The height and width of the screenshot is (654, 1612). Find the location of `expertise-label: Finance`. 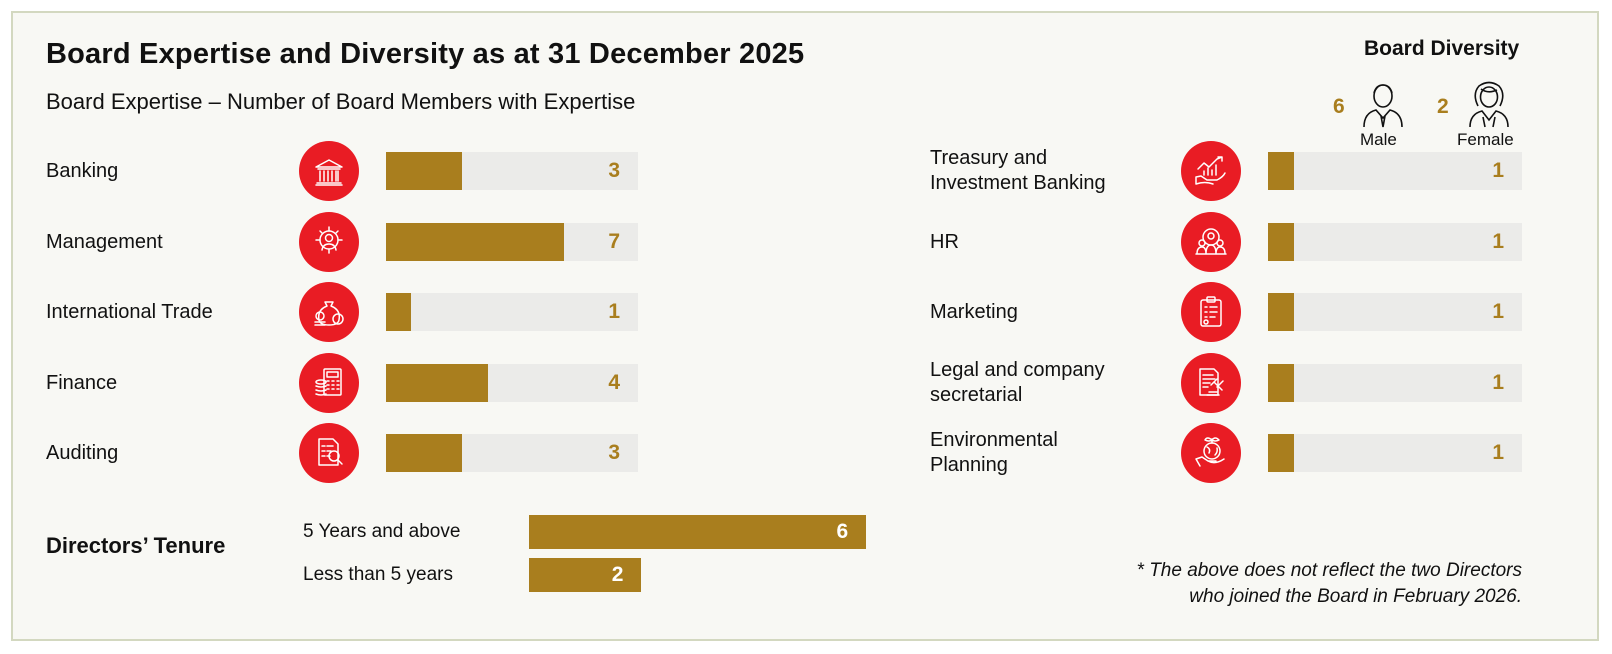

expertise-label: Finance is located at coordinates (81, 383).